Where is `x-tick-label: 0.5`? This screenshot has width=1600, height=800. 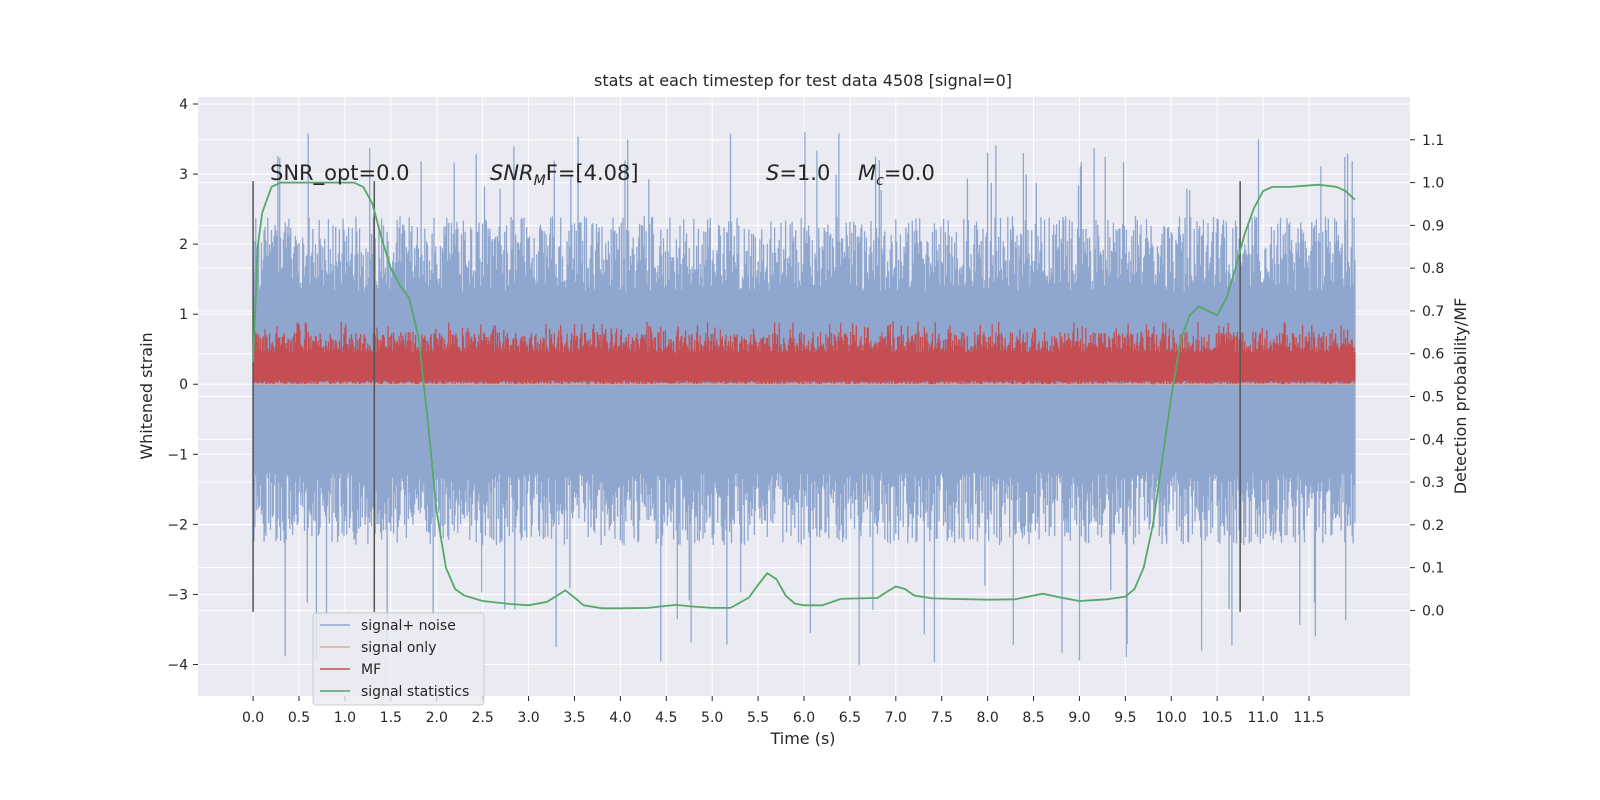
x-tick-label: 0.5 is located at coordinates (299, 718).